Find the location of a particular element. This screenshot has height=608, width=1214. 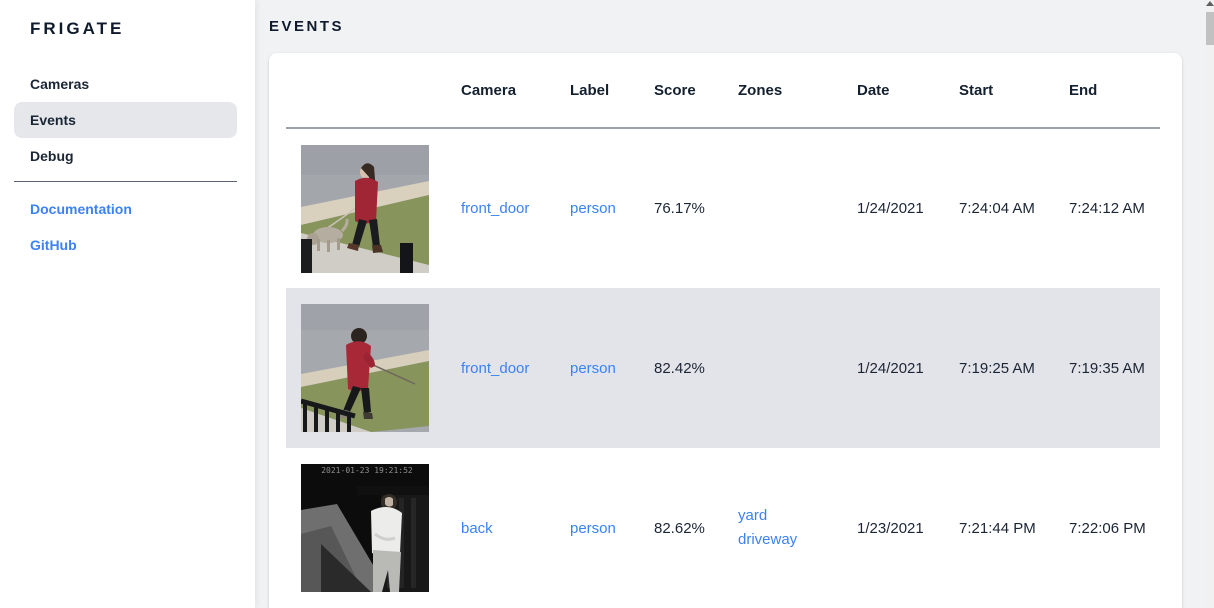

end-cell: 7:24:12 AM is located at coordinates (1107, 208).